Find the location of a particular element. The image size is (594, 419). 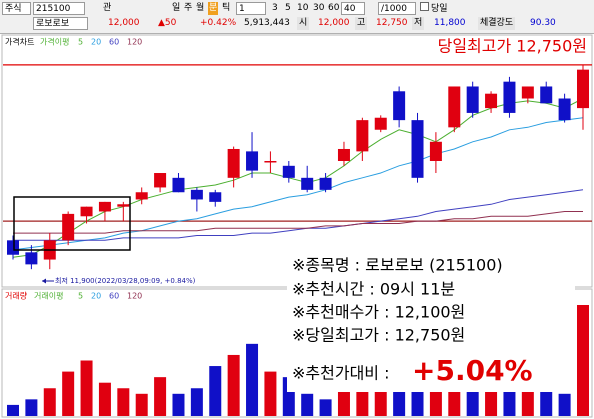

open-price: 12,000 is located at coordinates (334, 23).